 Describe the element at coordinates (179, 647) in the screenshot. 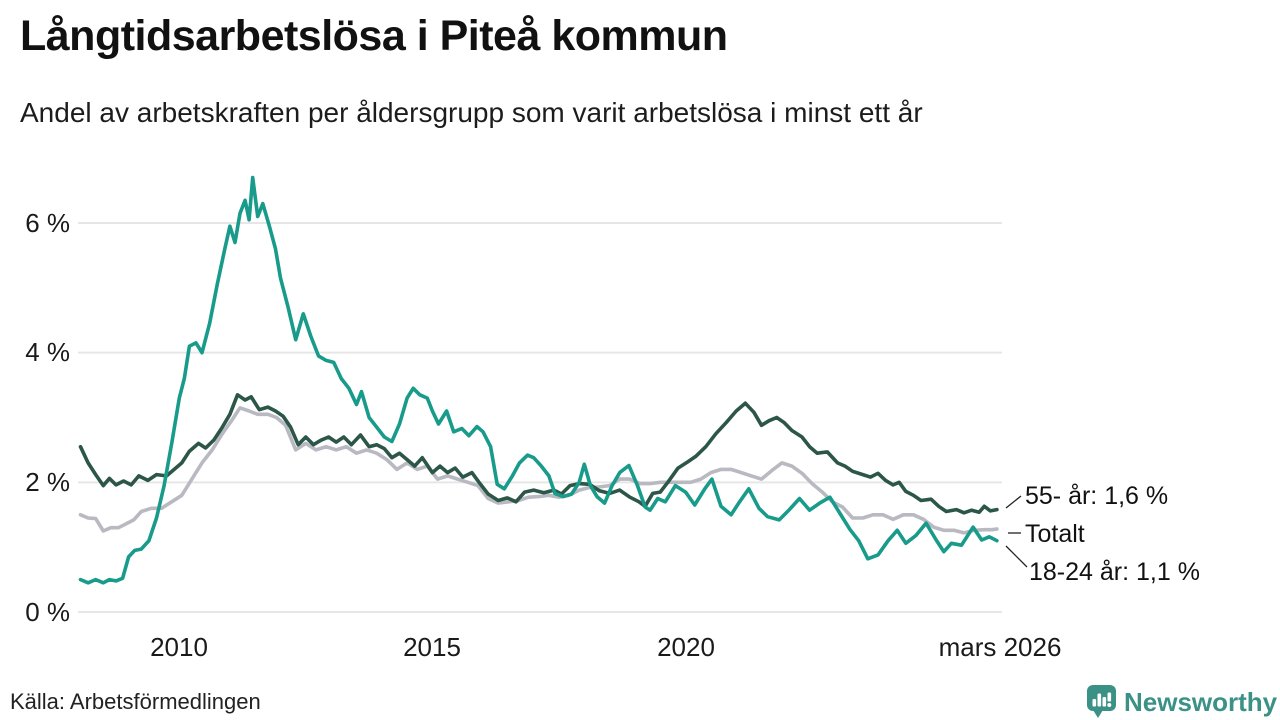

I see `x-tick-label-2010: 2010` at that location.